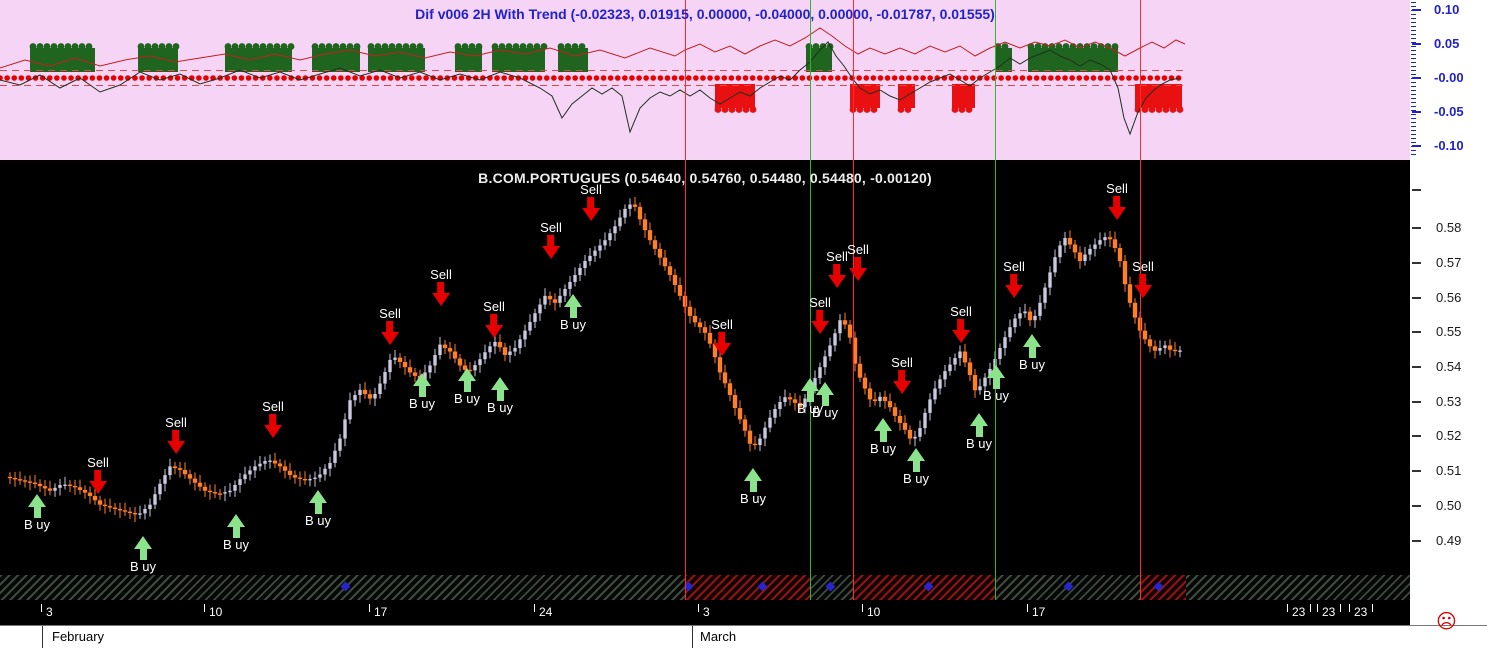  I want to click on indicator-scale-label: -0.10, so click(1449, 145).